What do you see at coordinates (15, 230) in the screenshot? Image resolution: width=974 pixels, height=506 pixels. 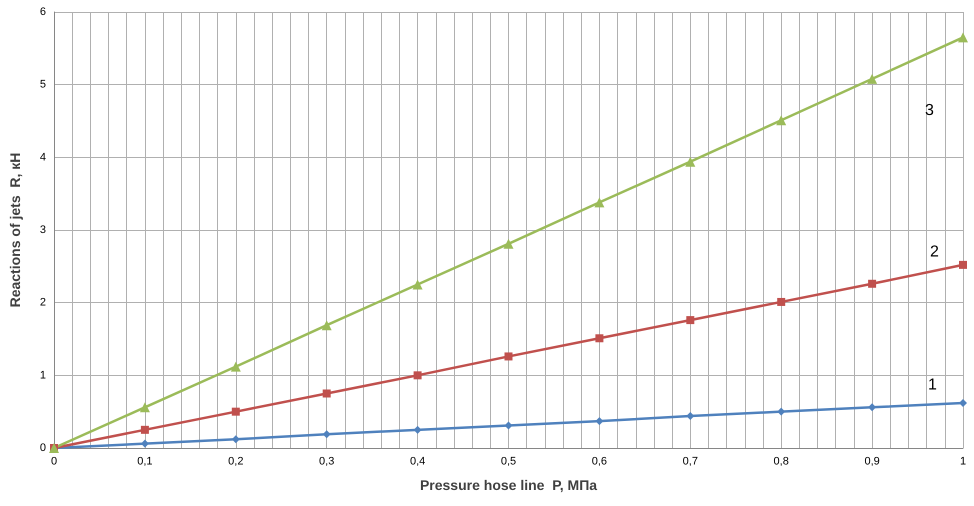 I see `y-axis-title: Reactions of jets R, кН` at bounding box center [15, 230].